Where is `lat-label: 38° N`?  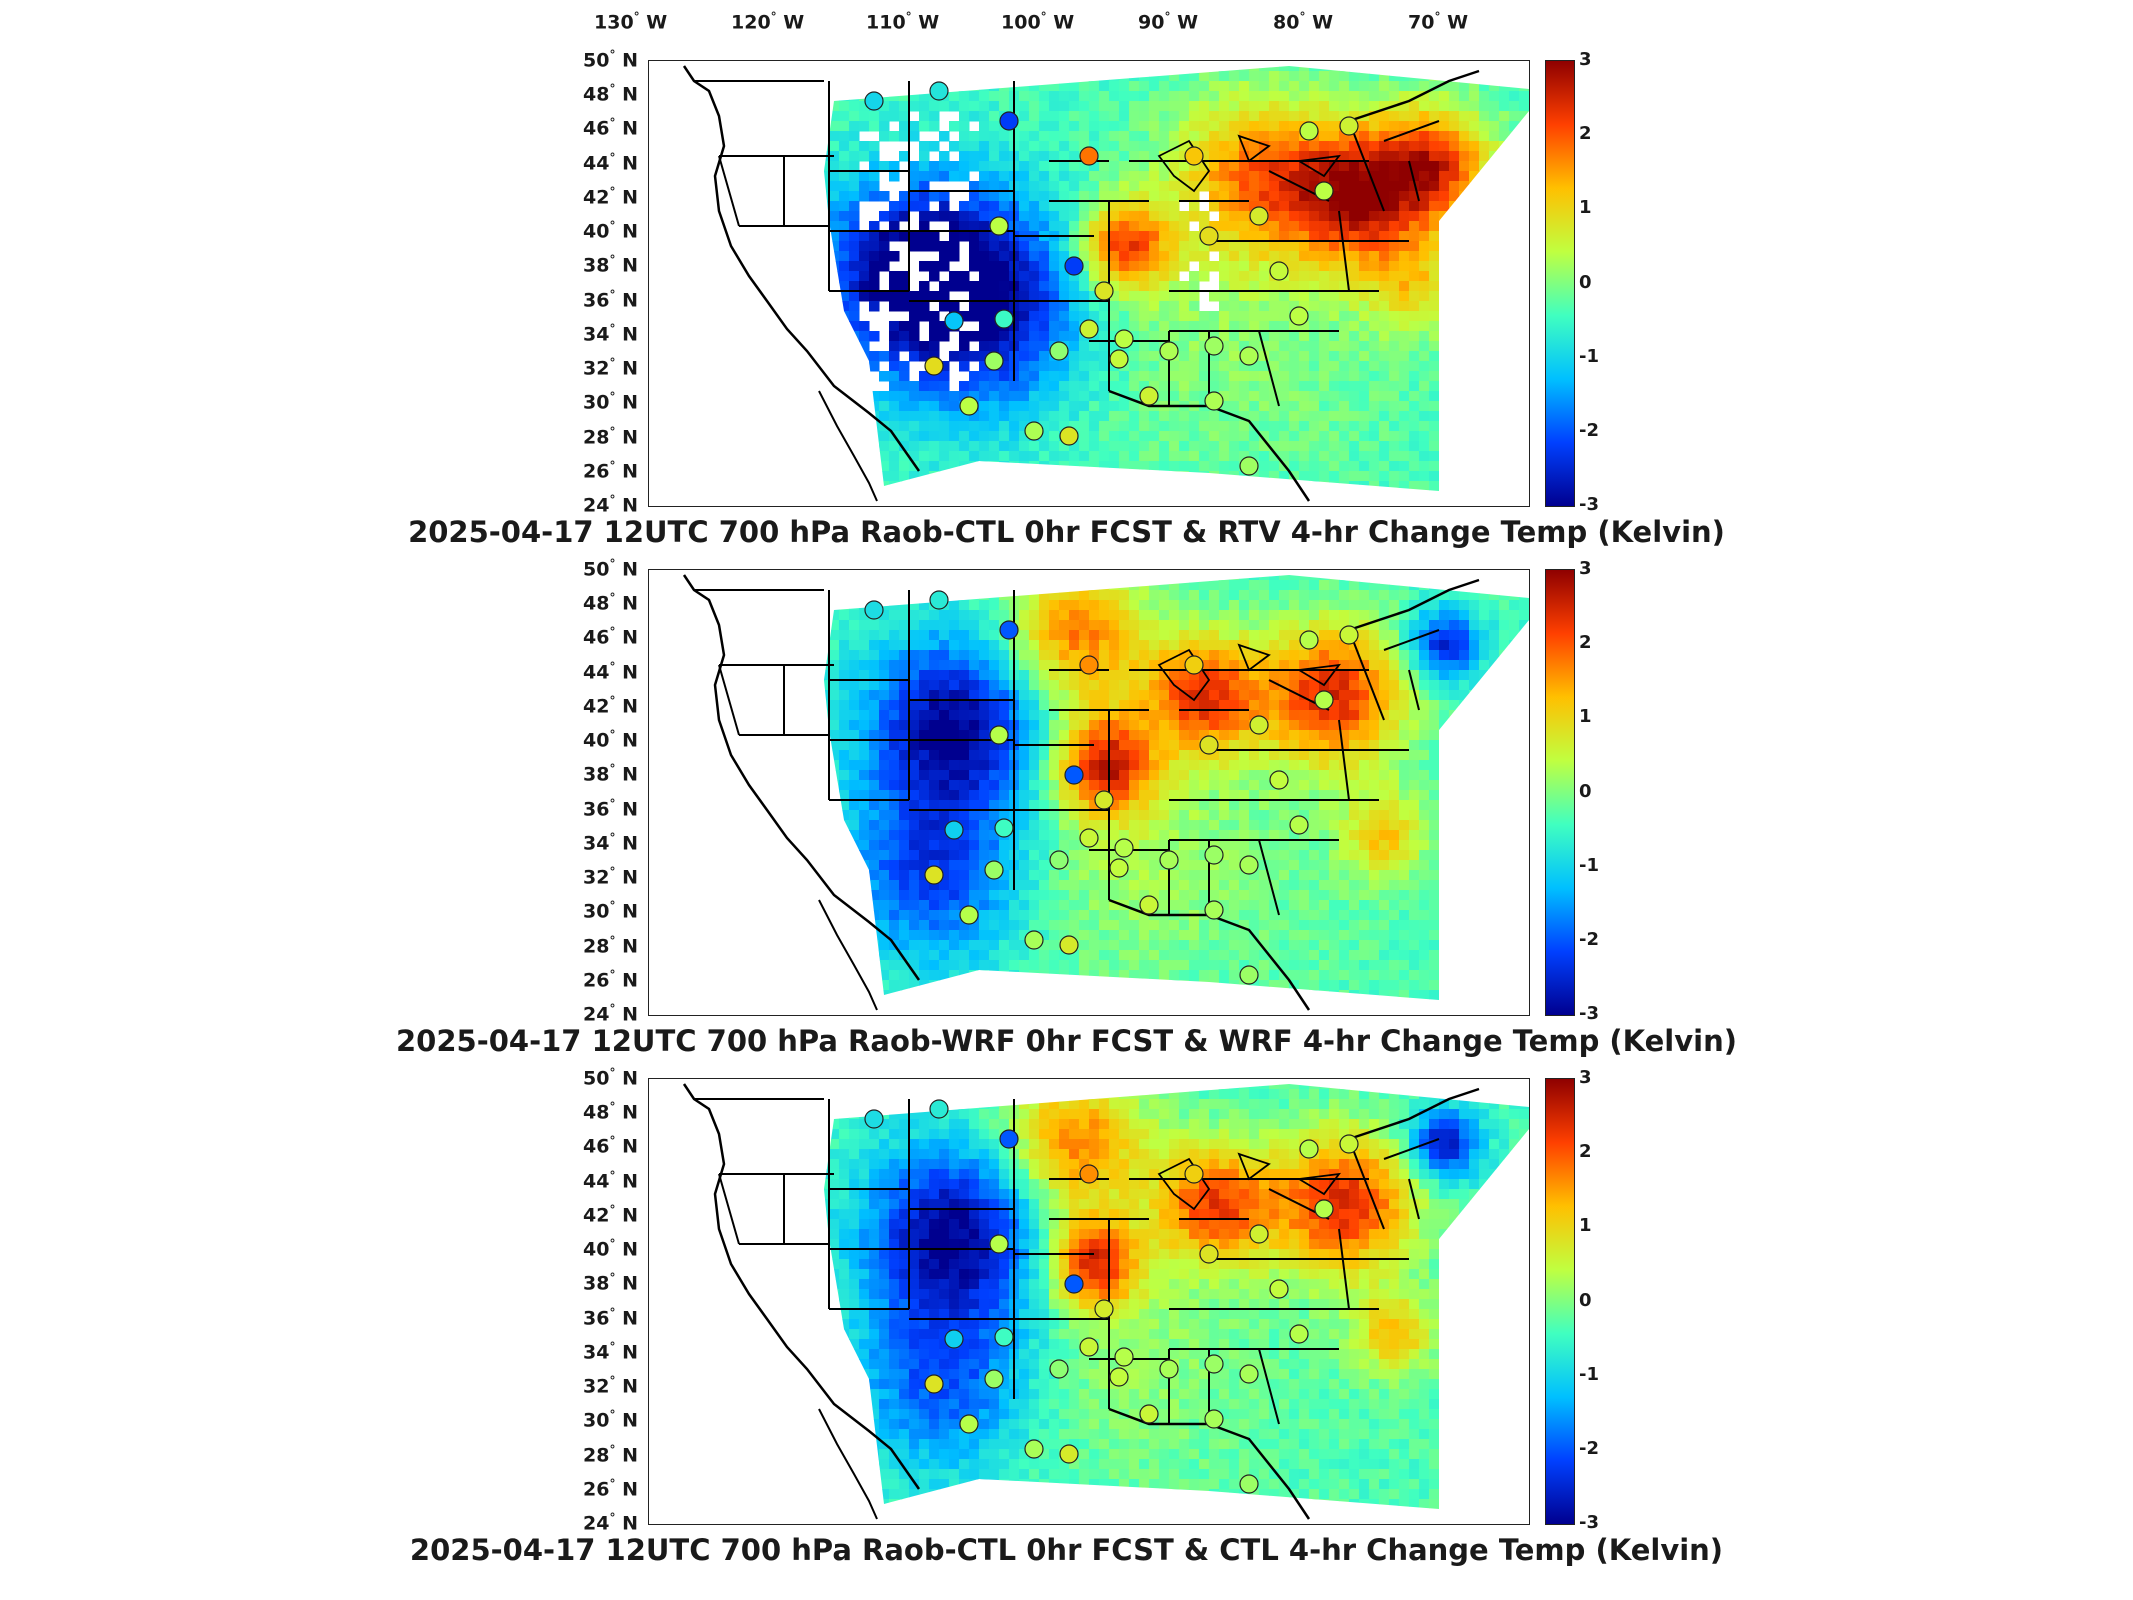 lat-label: 38° N is located at coordinates (610, 774).